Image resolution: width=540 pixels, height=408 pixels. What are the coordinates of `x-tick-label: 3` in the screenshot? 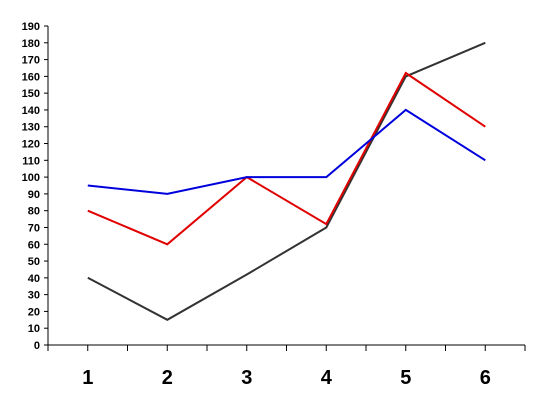 It's located at (246, 378).